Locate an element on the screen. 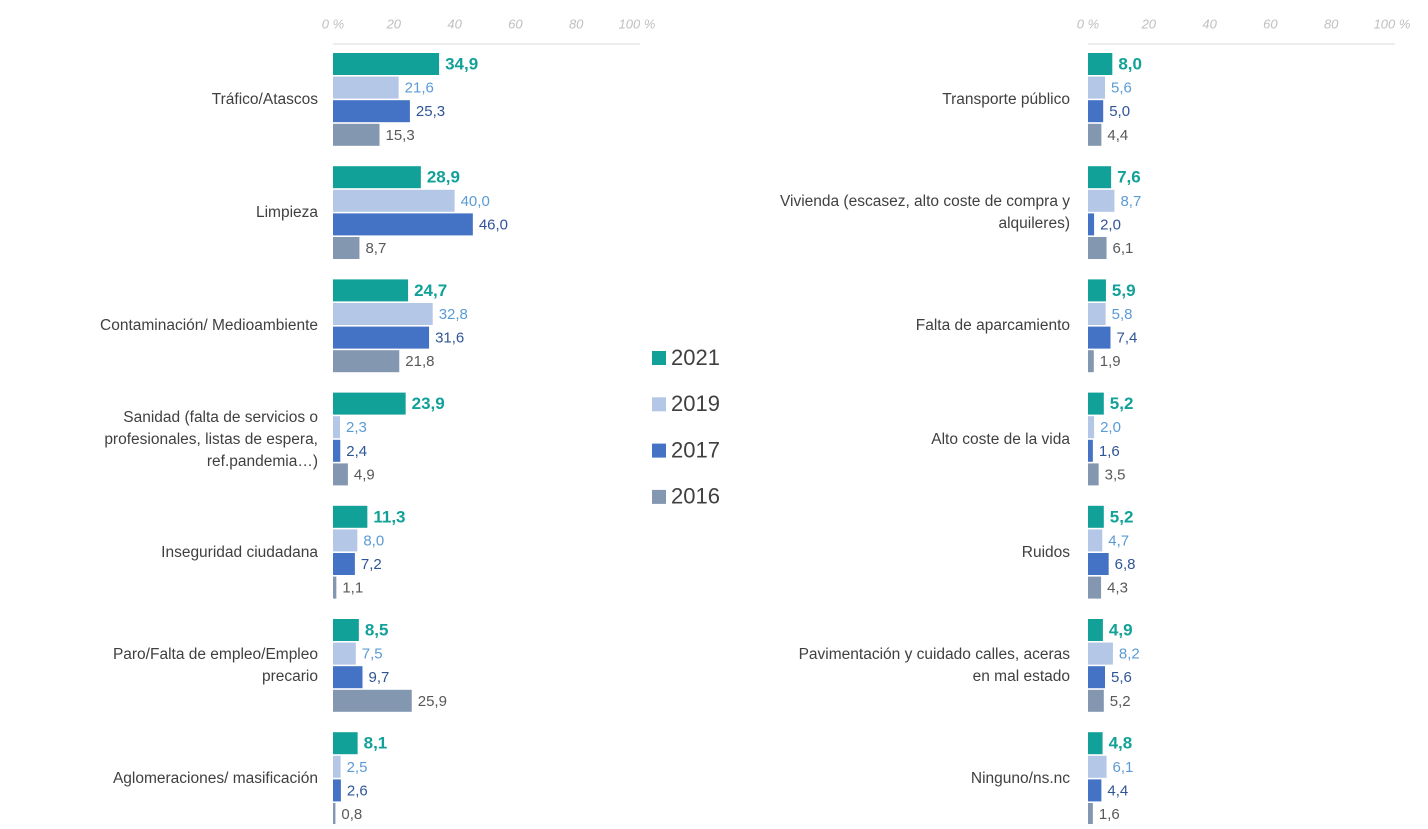 This screenshot has width=1428, height=829. value-label: 2,6 is located at coordinates (357, 790).